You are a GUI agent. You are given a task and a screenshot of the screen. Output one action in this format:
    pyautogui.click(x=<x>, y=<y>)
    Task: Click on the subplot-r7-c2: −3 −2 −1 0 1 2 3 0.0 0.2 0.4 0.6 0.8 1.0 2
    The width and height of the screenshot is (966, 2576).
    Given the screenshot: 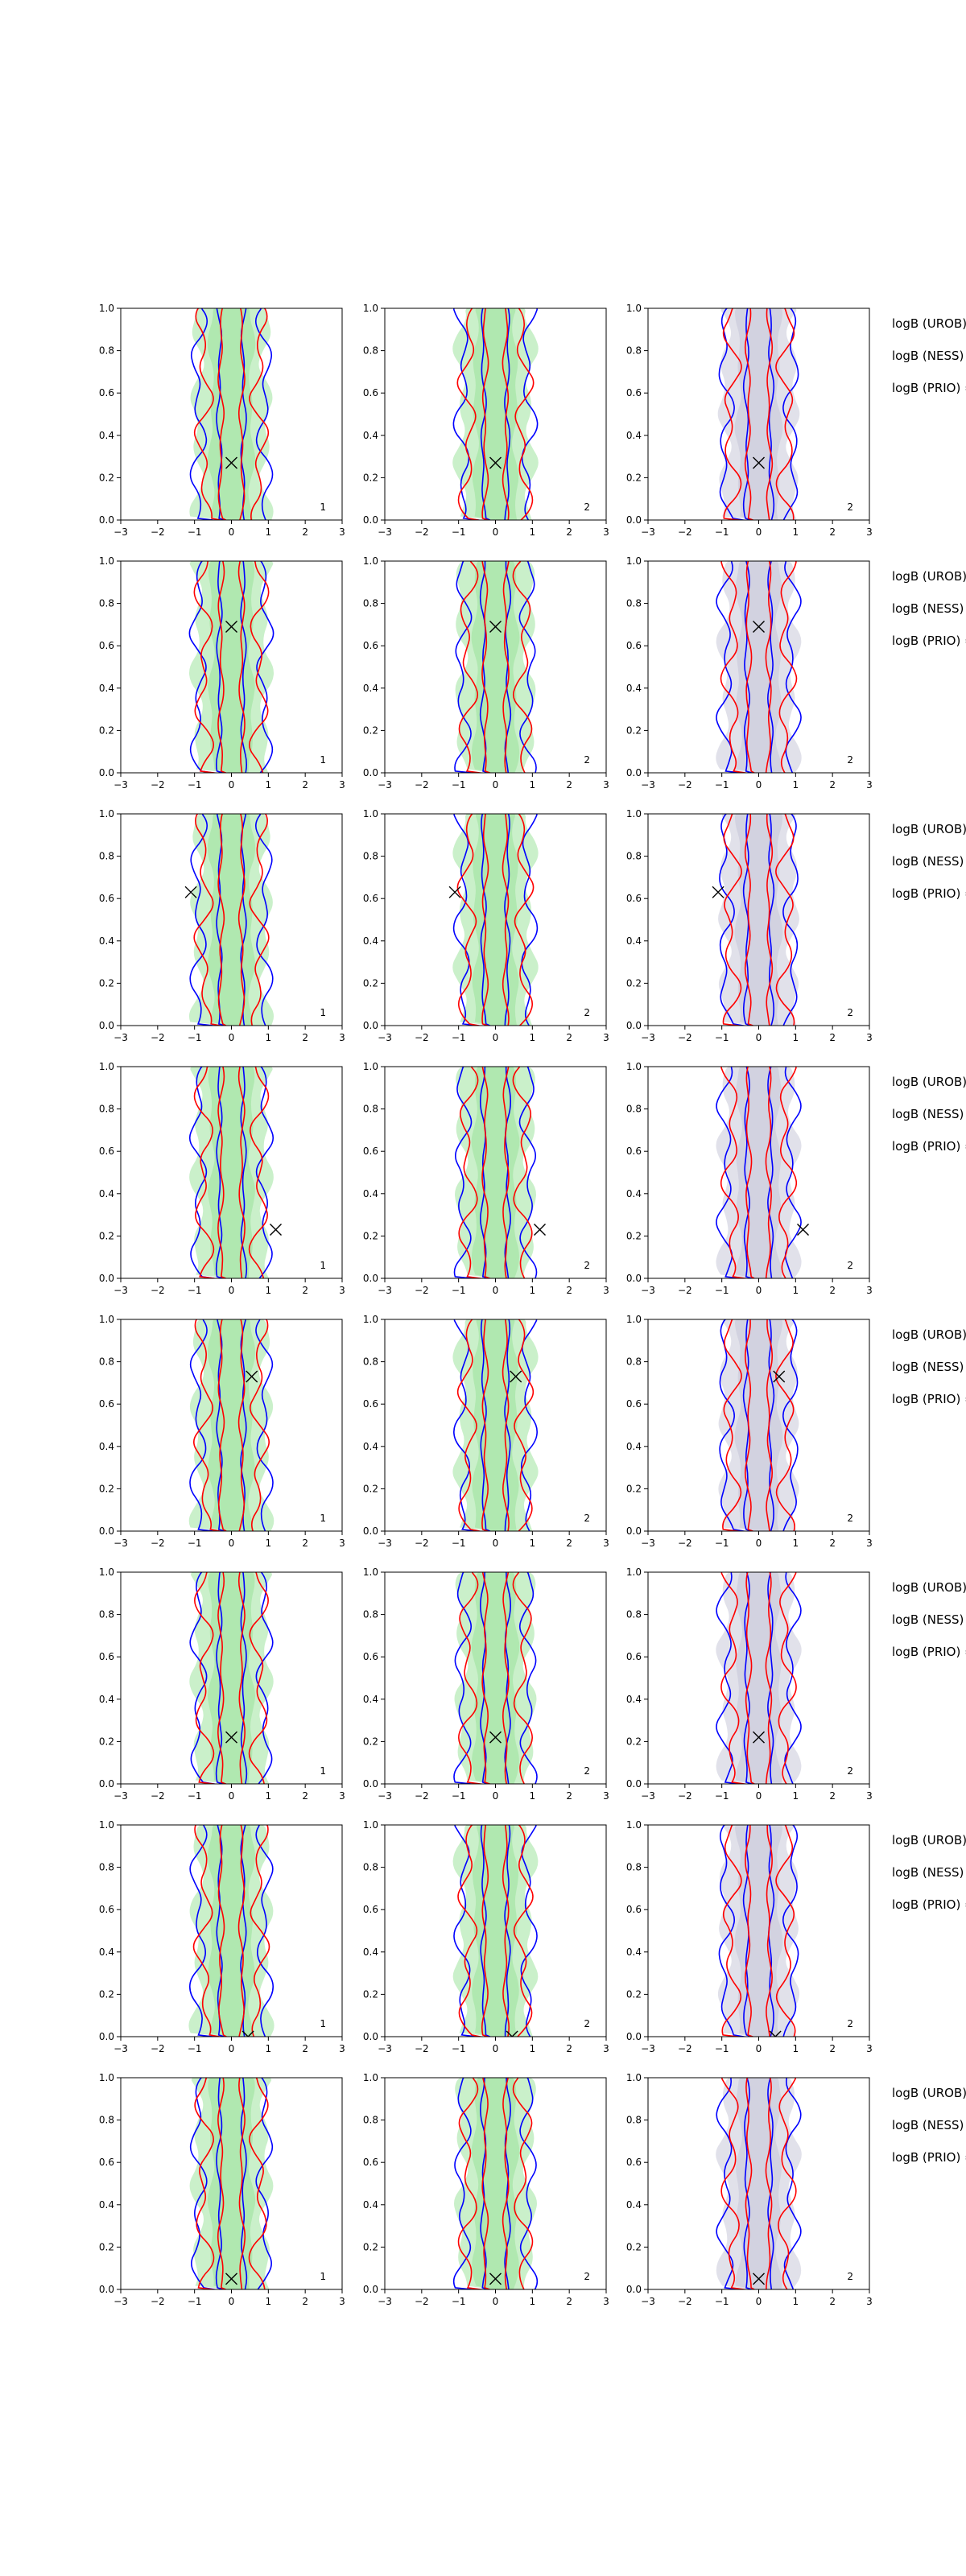 What is the action you would take?
    pyautogui.click(x=486, y=1936)
    